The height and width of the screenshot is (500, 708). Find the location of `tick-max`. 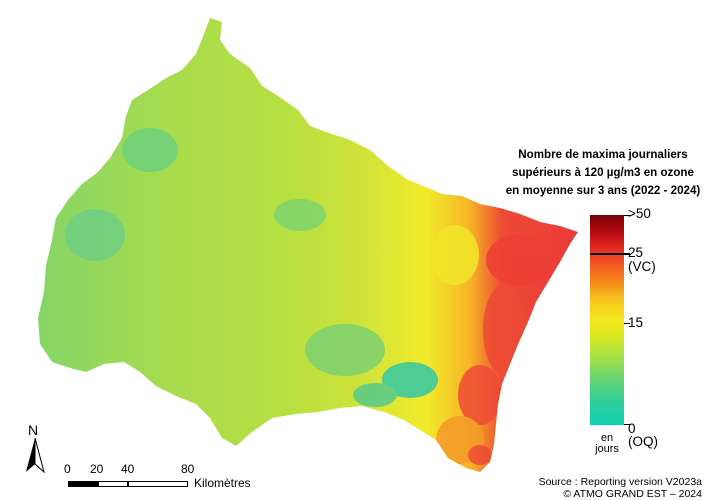

tick-max is located at coordinates (627, 215).